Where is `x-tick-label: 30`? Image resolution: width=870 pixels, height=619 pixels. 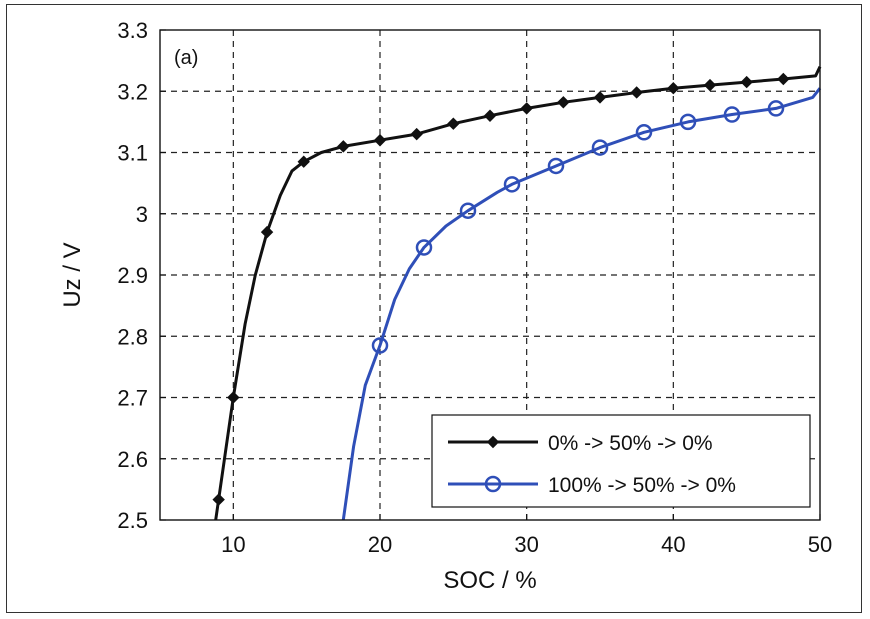
x-tick-label: 30 is located at coordinates (526, 544).